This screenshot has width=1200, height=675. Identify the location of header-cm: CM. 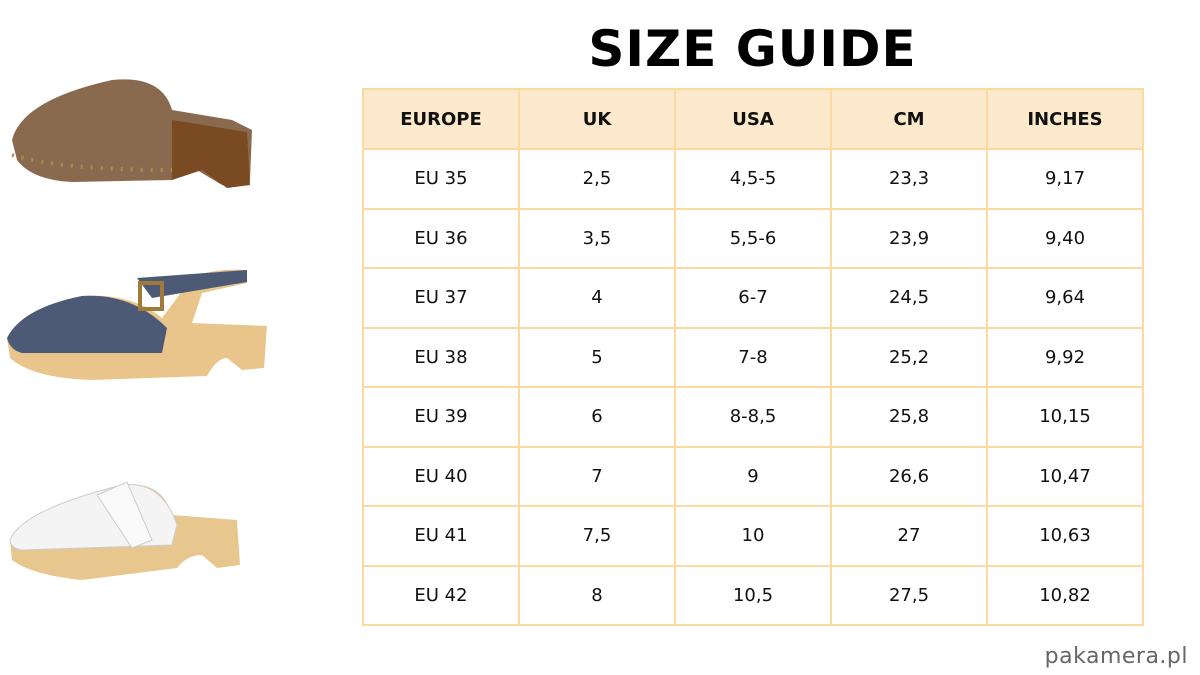
(909, 119).